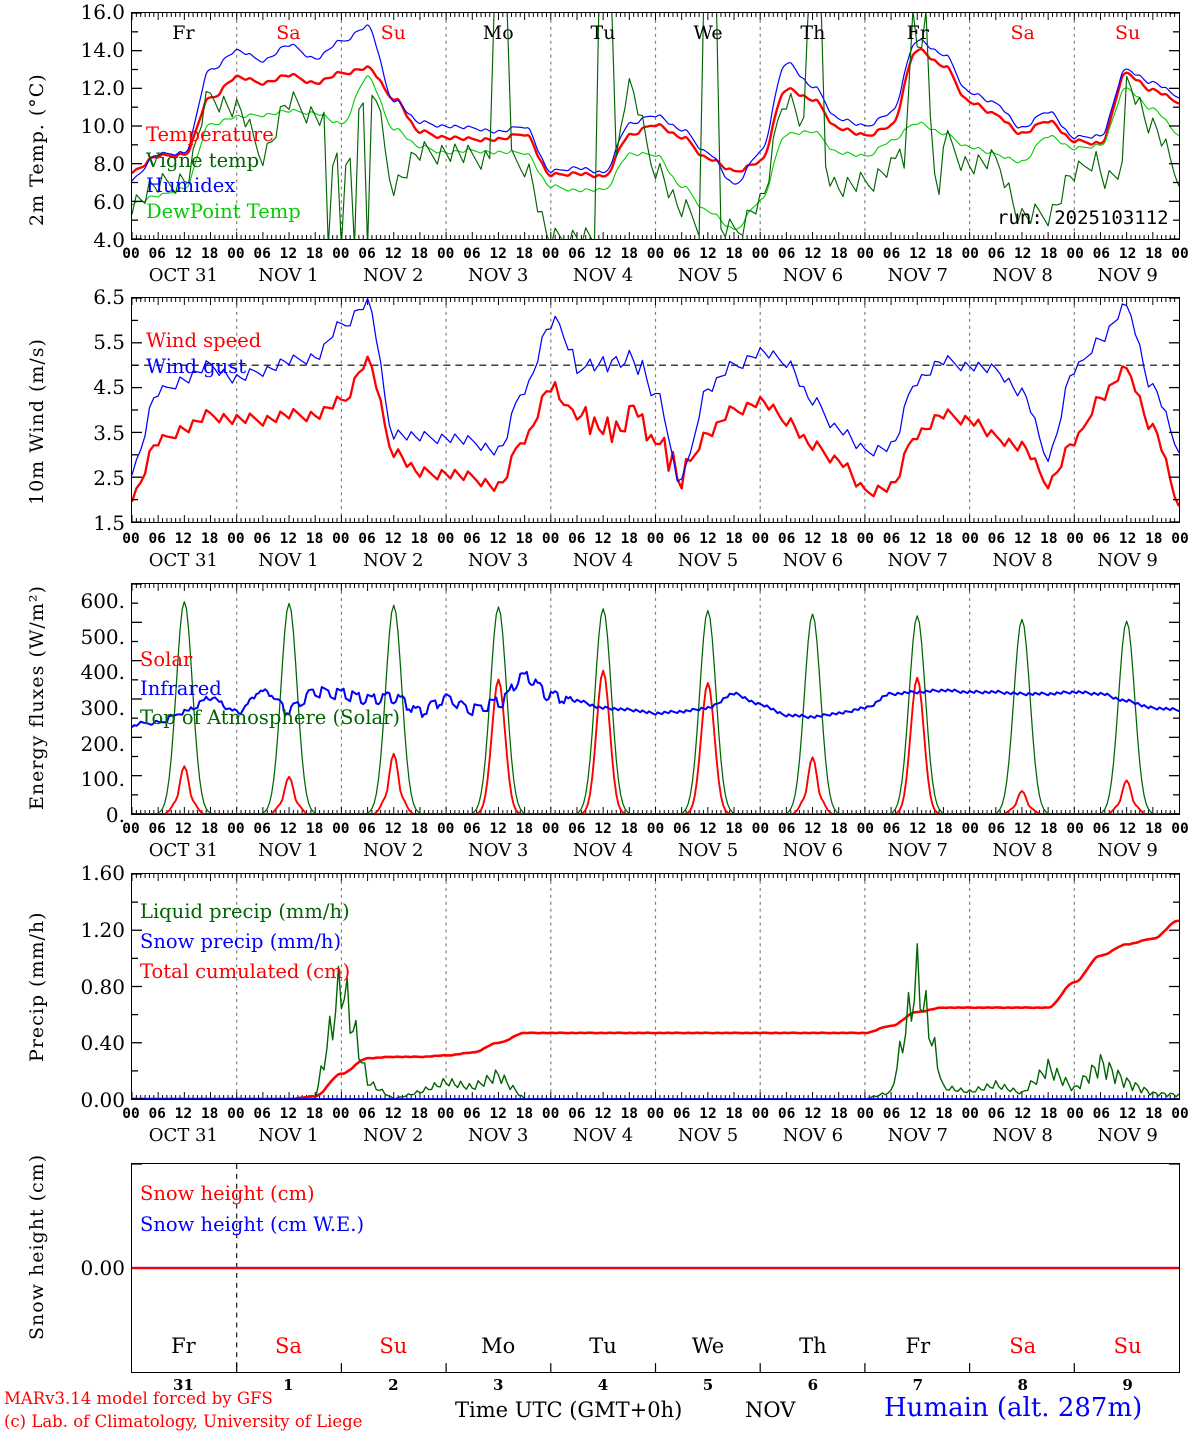 This screenshot has width=1194, height=1440. What do you see at coordinates (102, 636) in the screenshot?
I see `y-tick-label: 500.` at bounding box center [102, 636].